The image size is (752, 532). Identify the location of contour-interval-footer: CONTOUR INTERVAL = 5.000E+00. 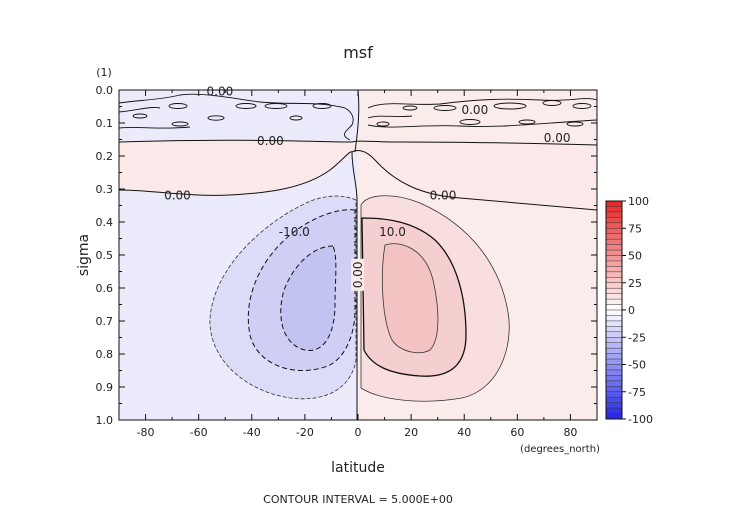
(358, 499).